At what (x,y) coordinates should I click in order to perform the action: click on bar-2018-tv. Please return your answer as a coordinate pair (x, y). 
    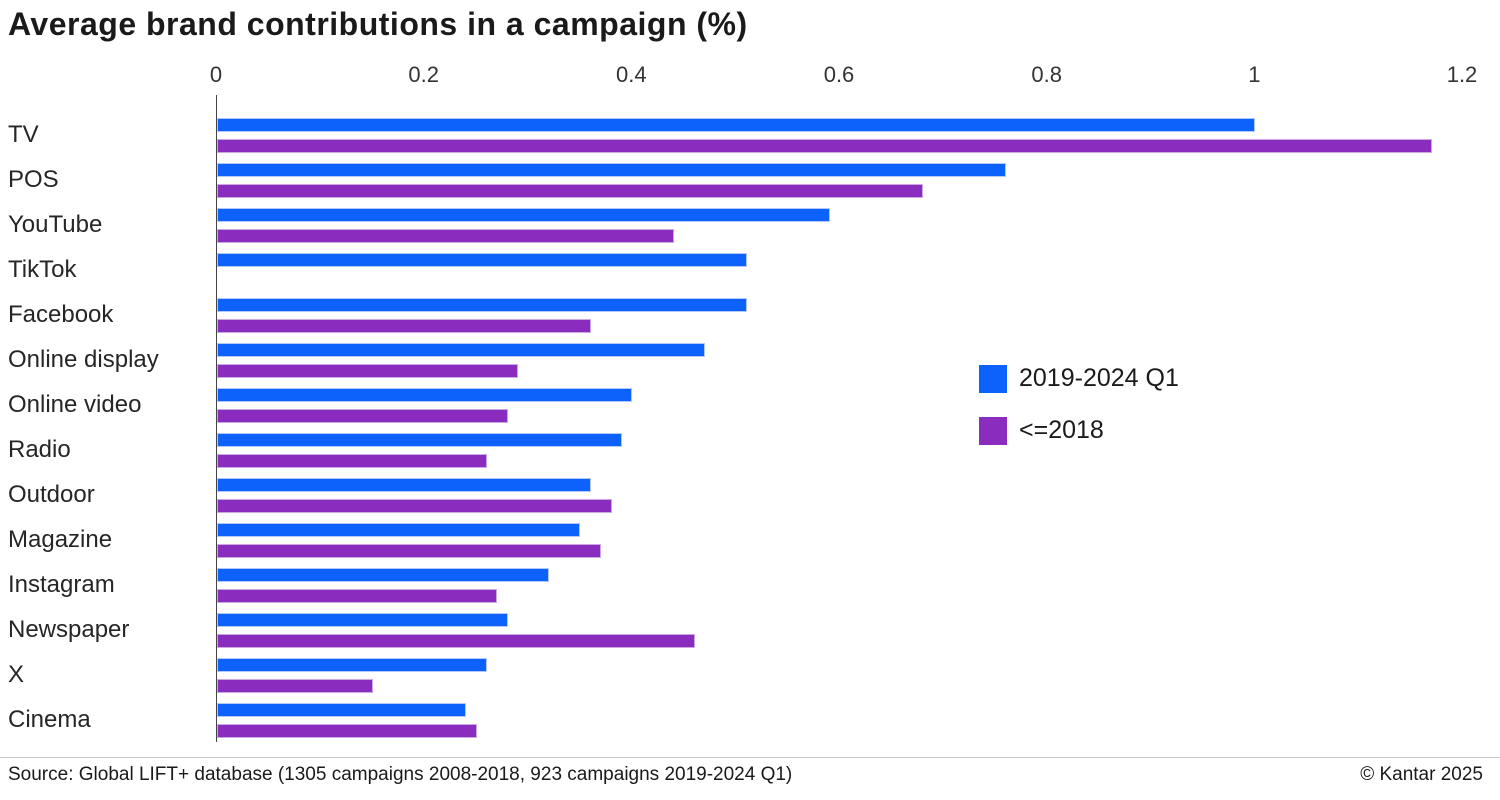
    Looking at the image, I should click on (824, 146).